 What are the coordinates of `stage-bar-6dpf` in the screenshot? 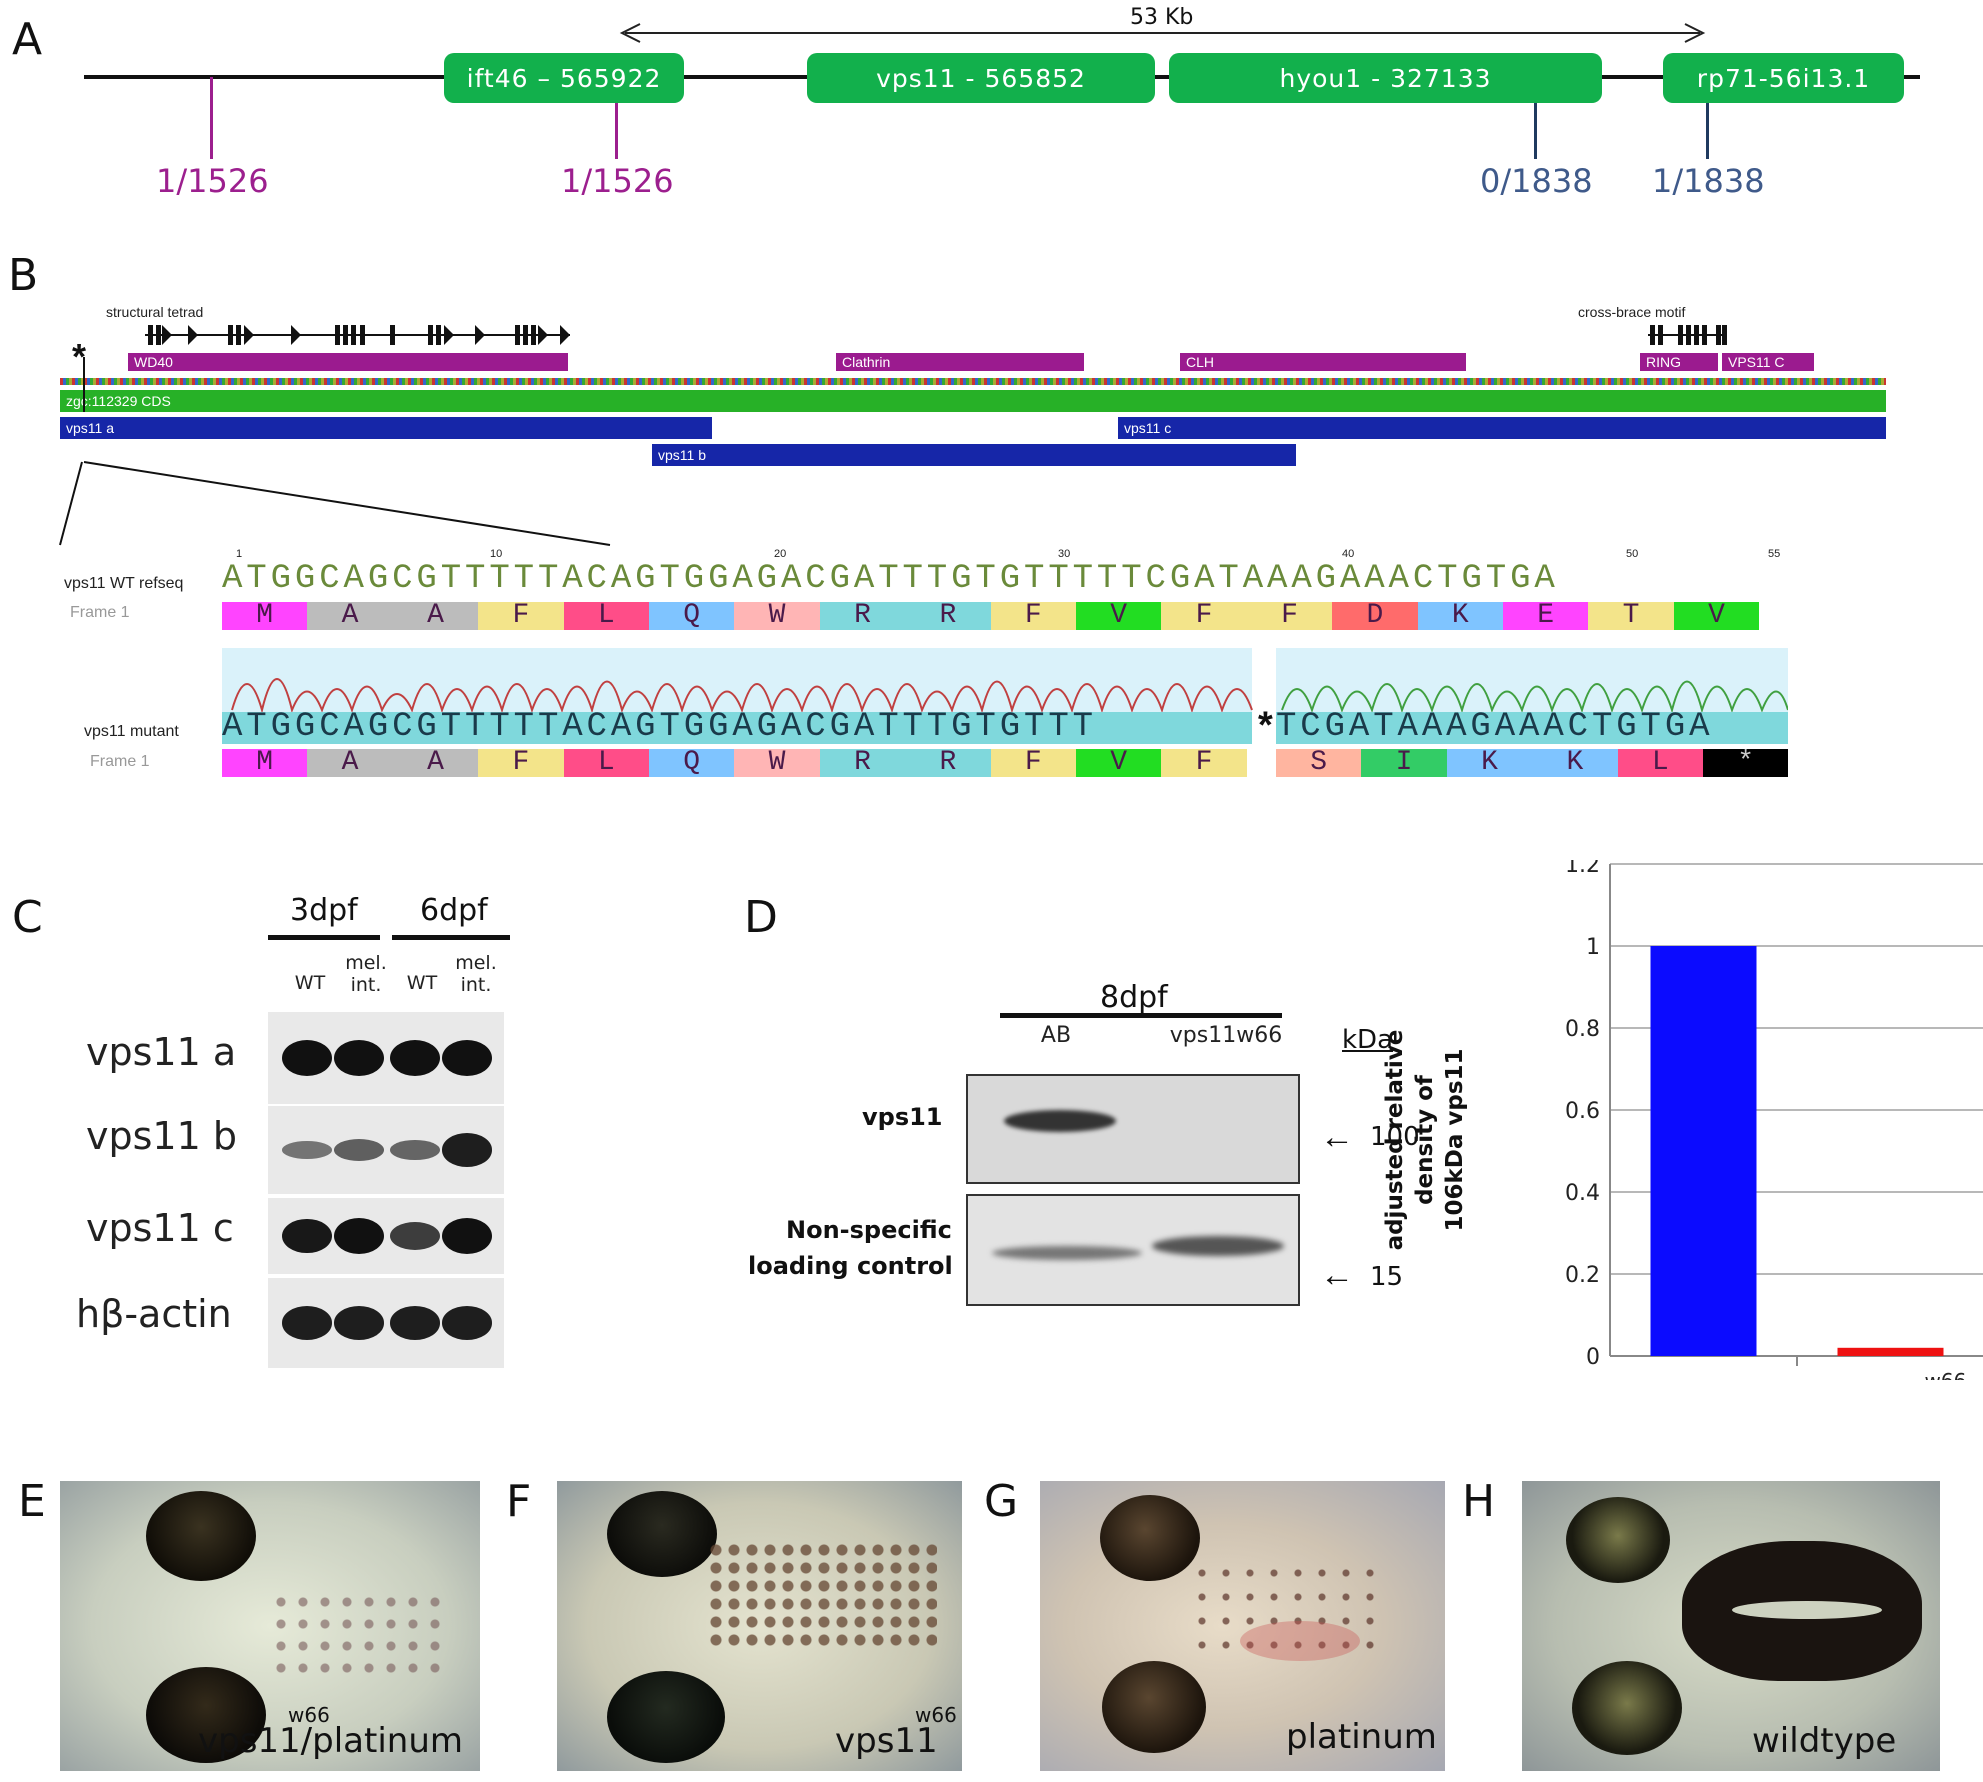 It's located at (451, 937).